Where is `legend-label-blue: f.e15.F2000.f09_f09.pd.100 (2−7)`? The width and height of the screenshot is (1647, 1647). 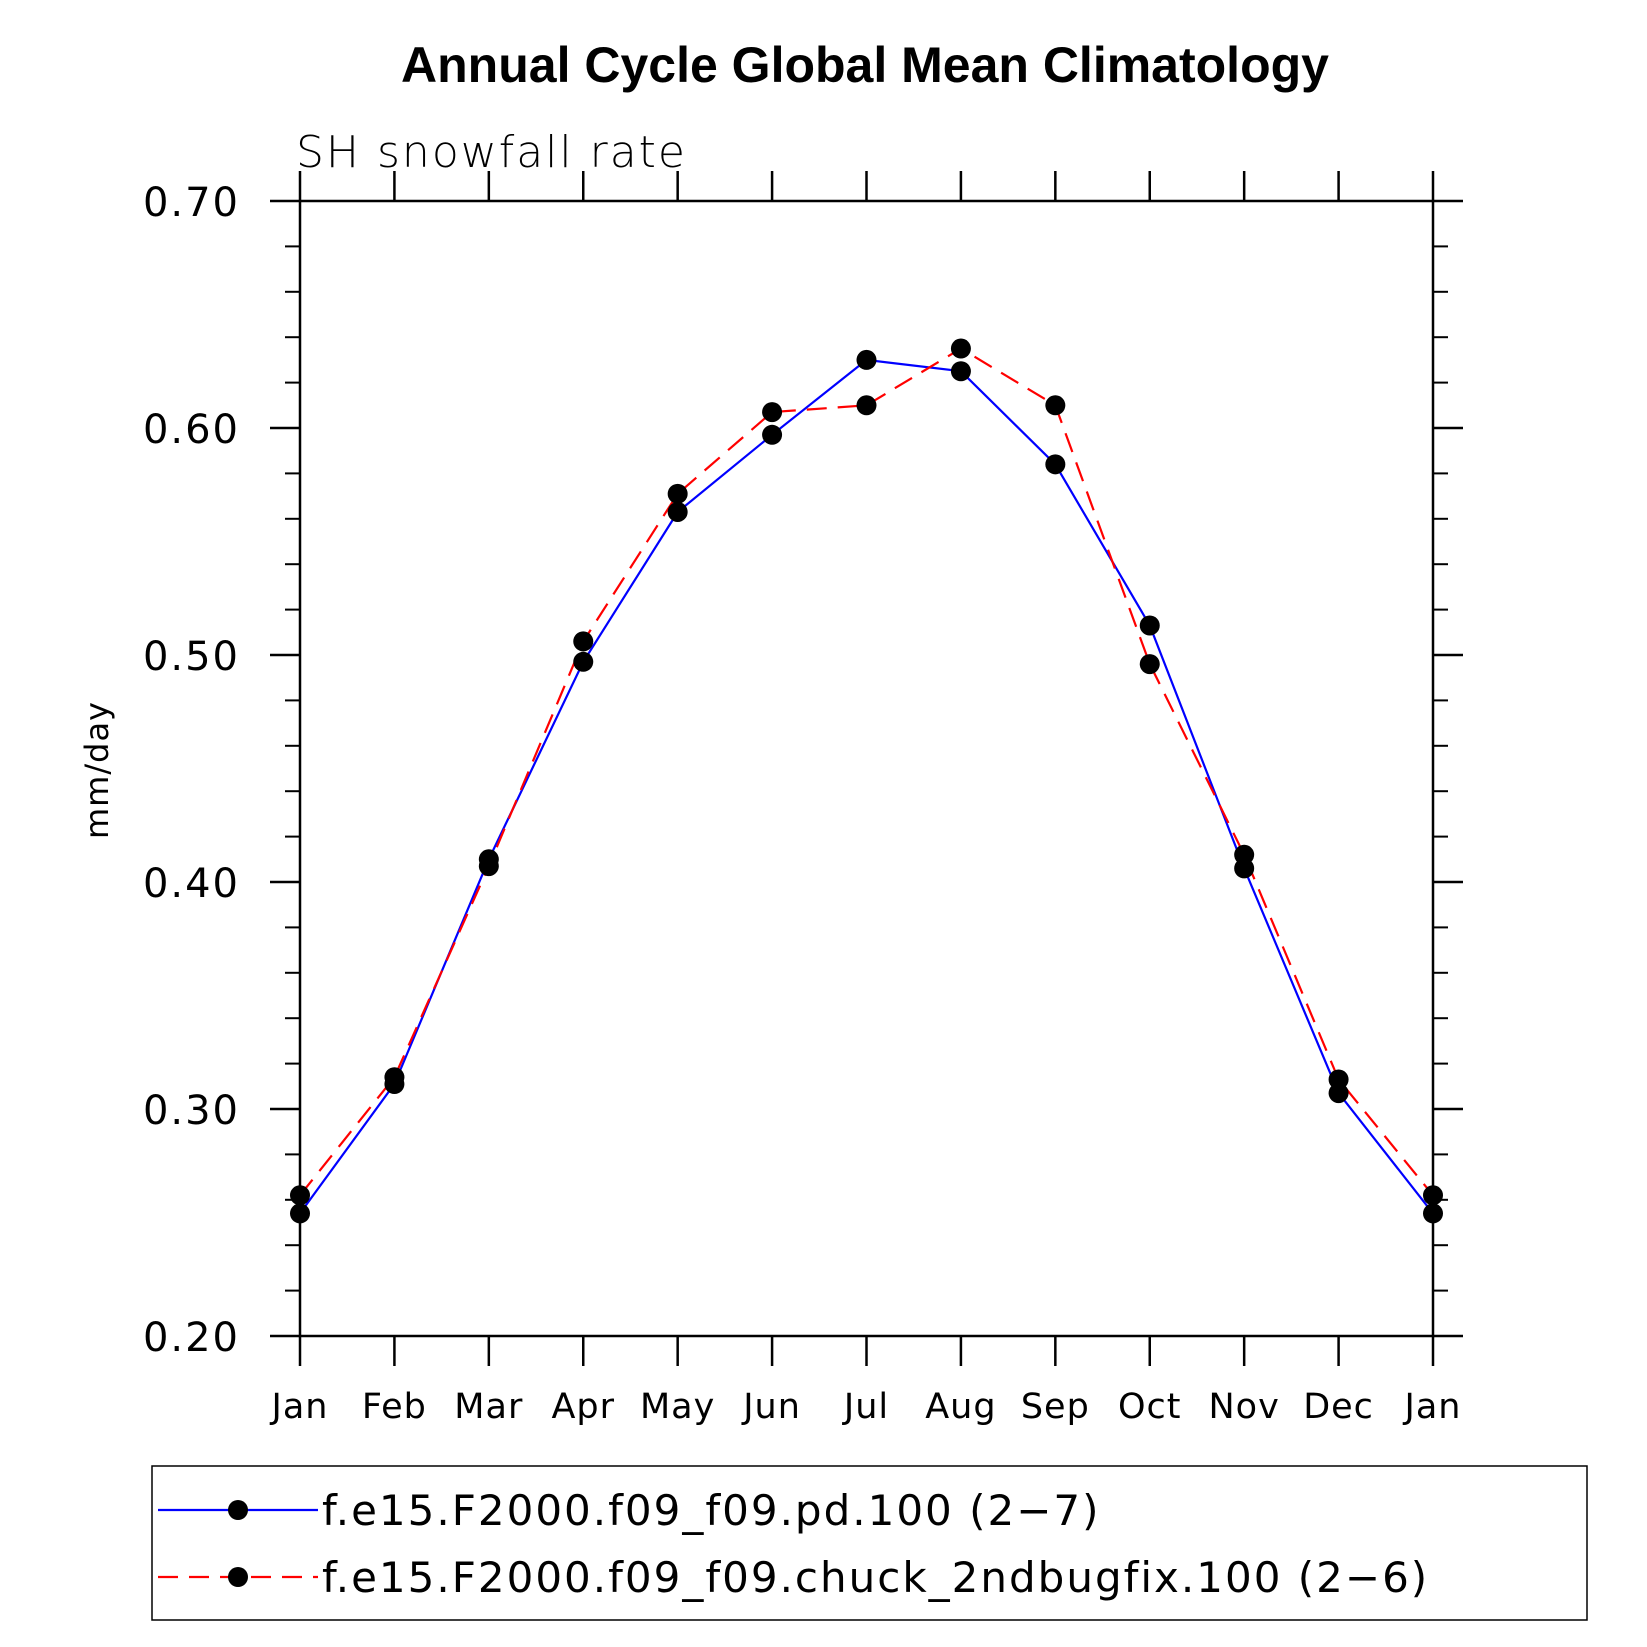 legend-label-blue: f.e15.F2000.f09_f09.pd.100 (2−7) is located at coordinates (711, 1510).